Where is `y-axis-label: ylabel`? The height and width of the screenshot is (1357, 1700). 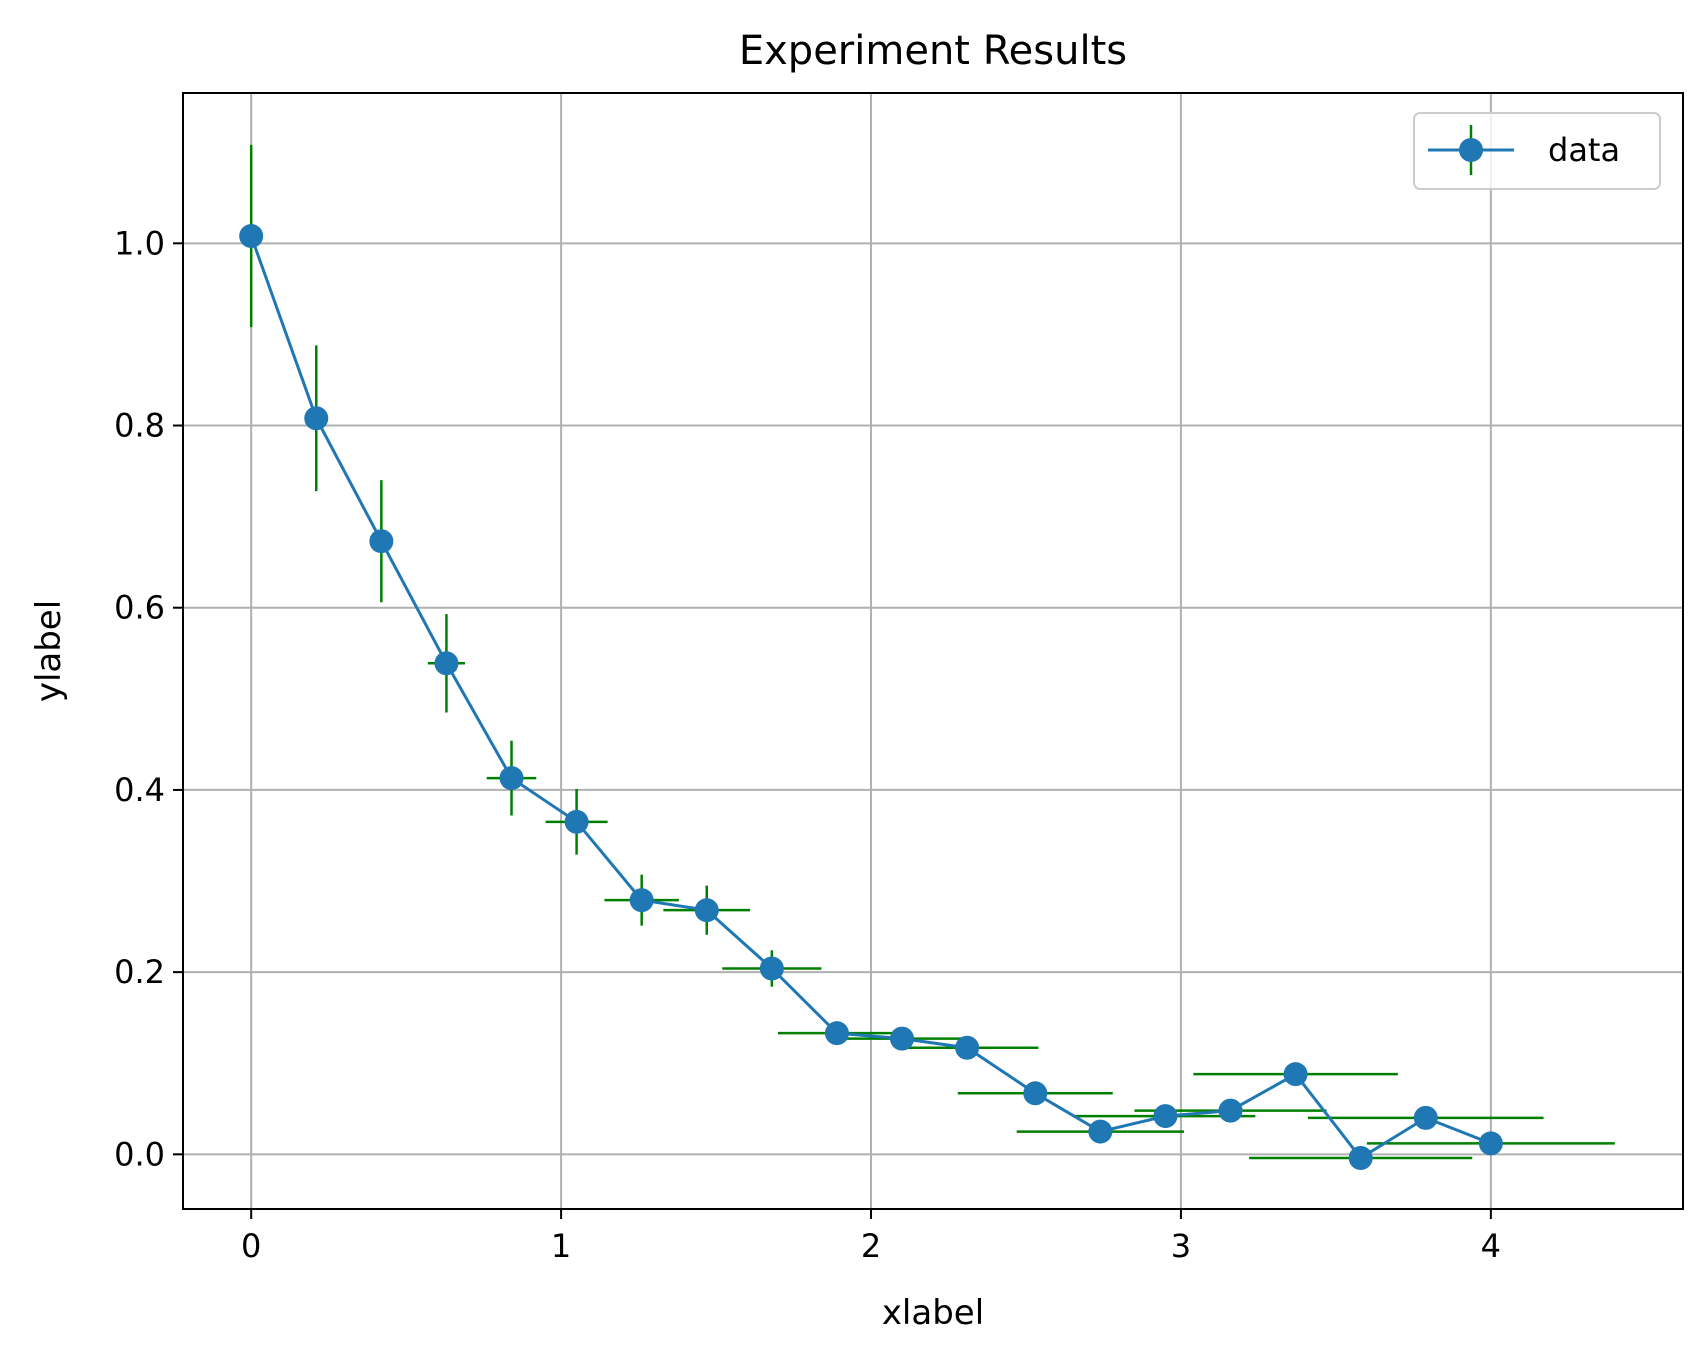 y-axis-label: ylabel is located at coordinates (49, 651).